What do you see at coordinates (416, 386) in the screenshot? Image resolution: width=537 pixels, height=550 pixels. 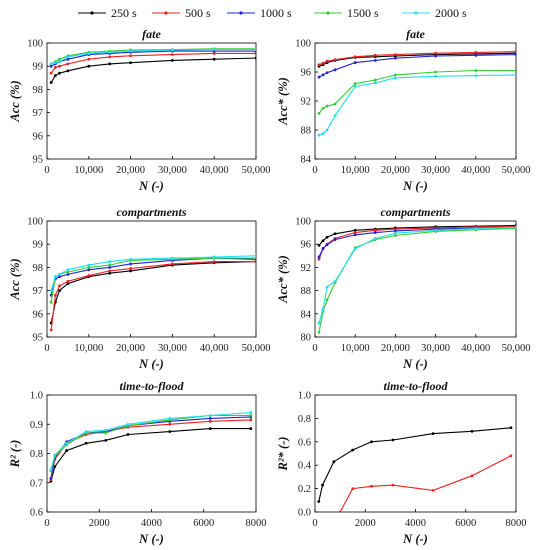 I see `panel-title-5: time-to-flood` at bounding box center [416, 386].